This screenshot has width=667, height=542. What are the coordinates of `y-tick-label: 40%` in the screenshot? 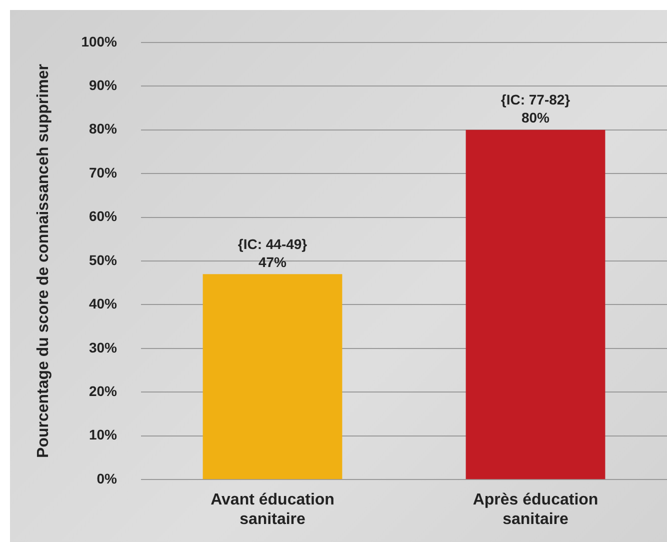 It's located at (103, 304).